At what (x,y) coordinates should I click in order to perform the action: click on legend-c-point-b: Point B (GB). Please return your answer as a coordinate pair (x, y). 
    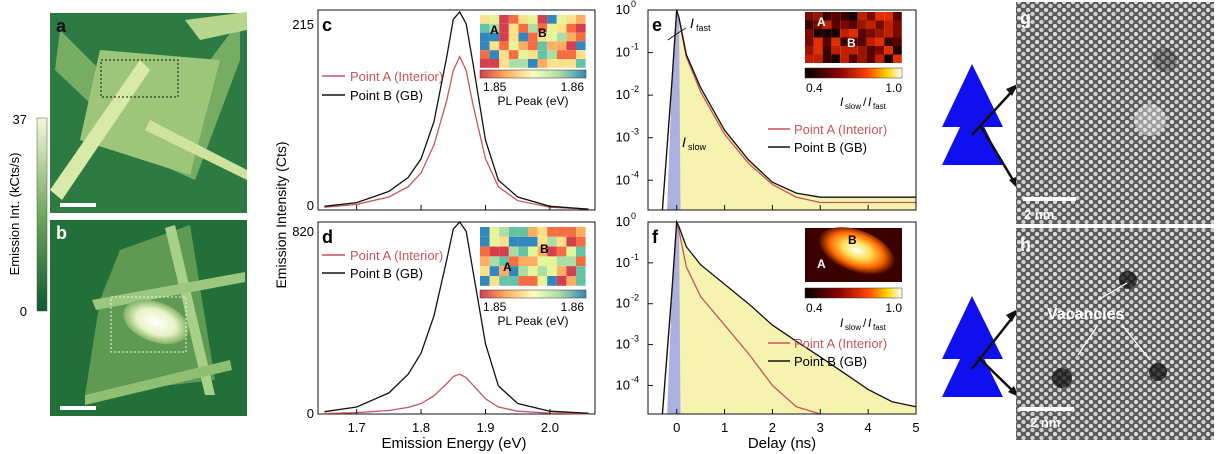
    Looking at the image, I should click on (386, 95).